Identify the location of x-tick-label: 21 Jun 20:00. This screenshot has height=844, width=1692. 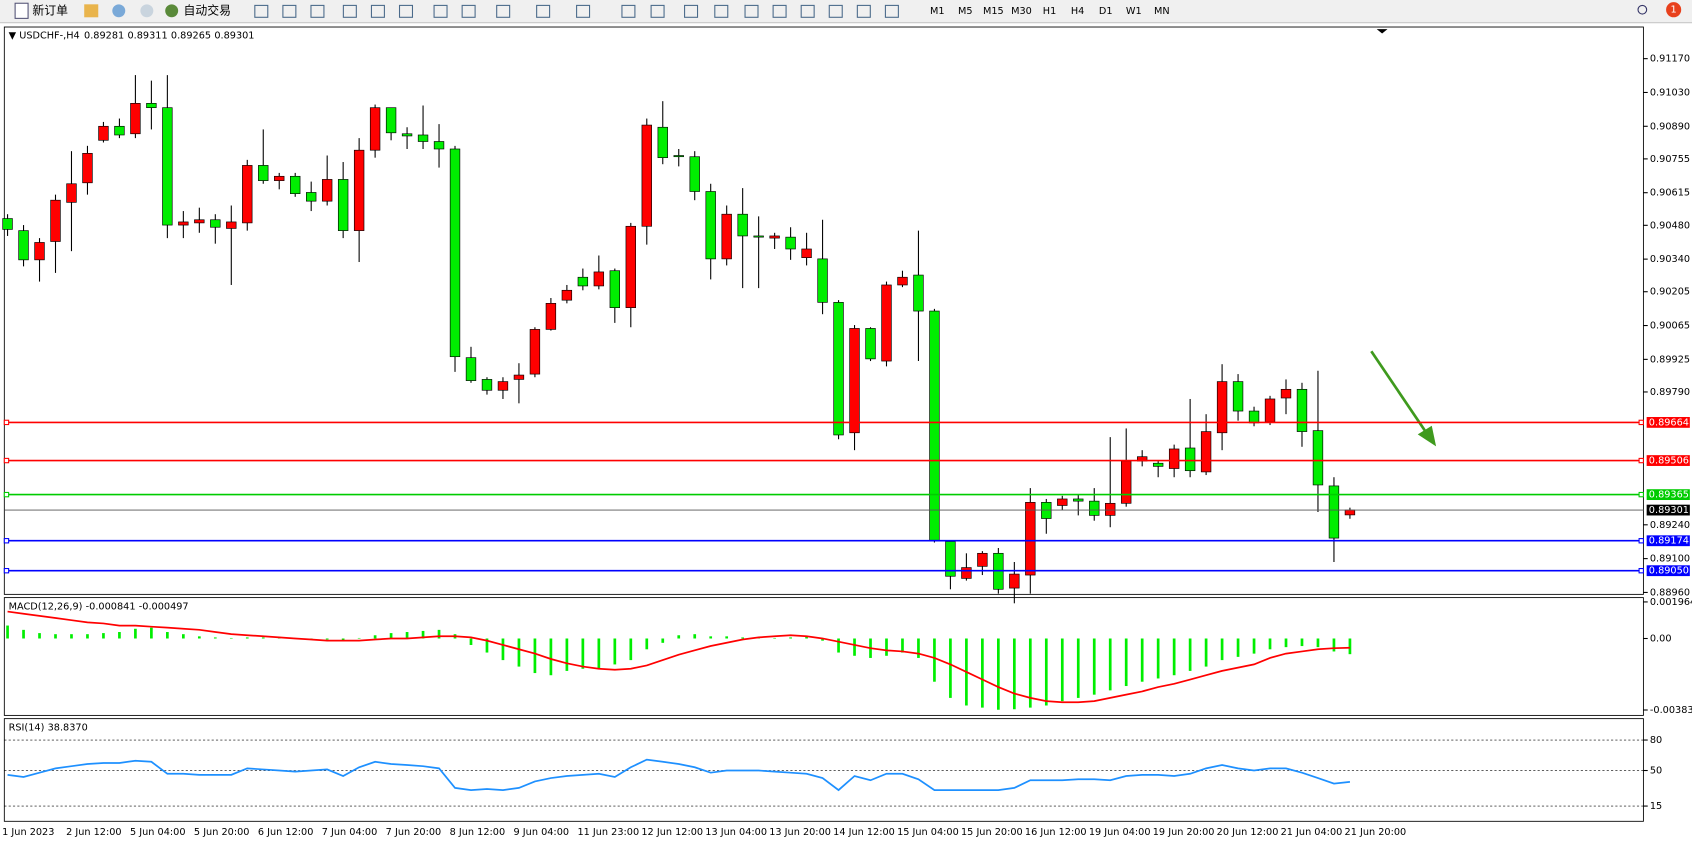
(1376, 832).